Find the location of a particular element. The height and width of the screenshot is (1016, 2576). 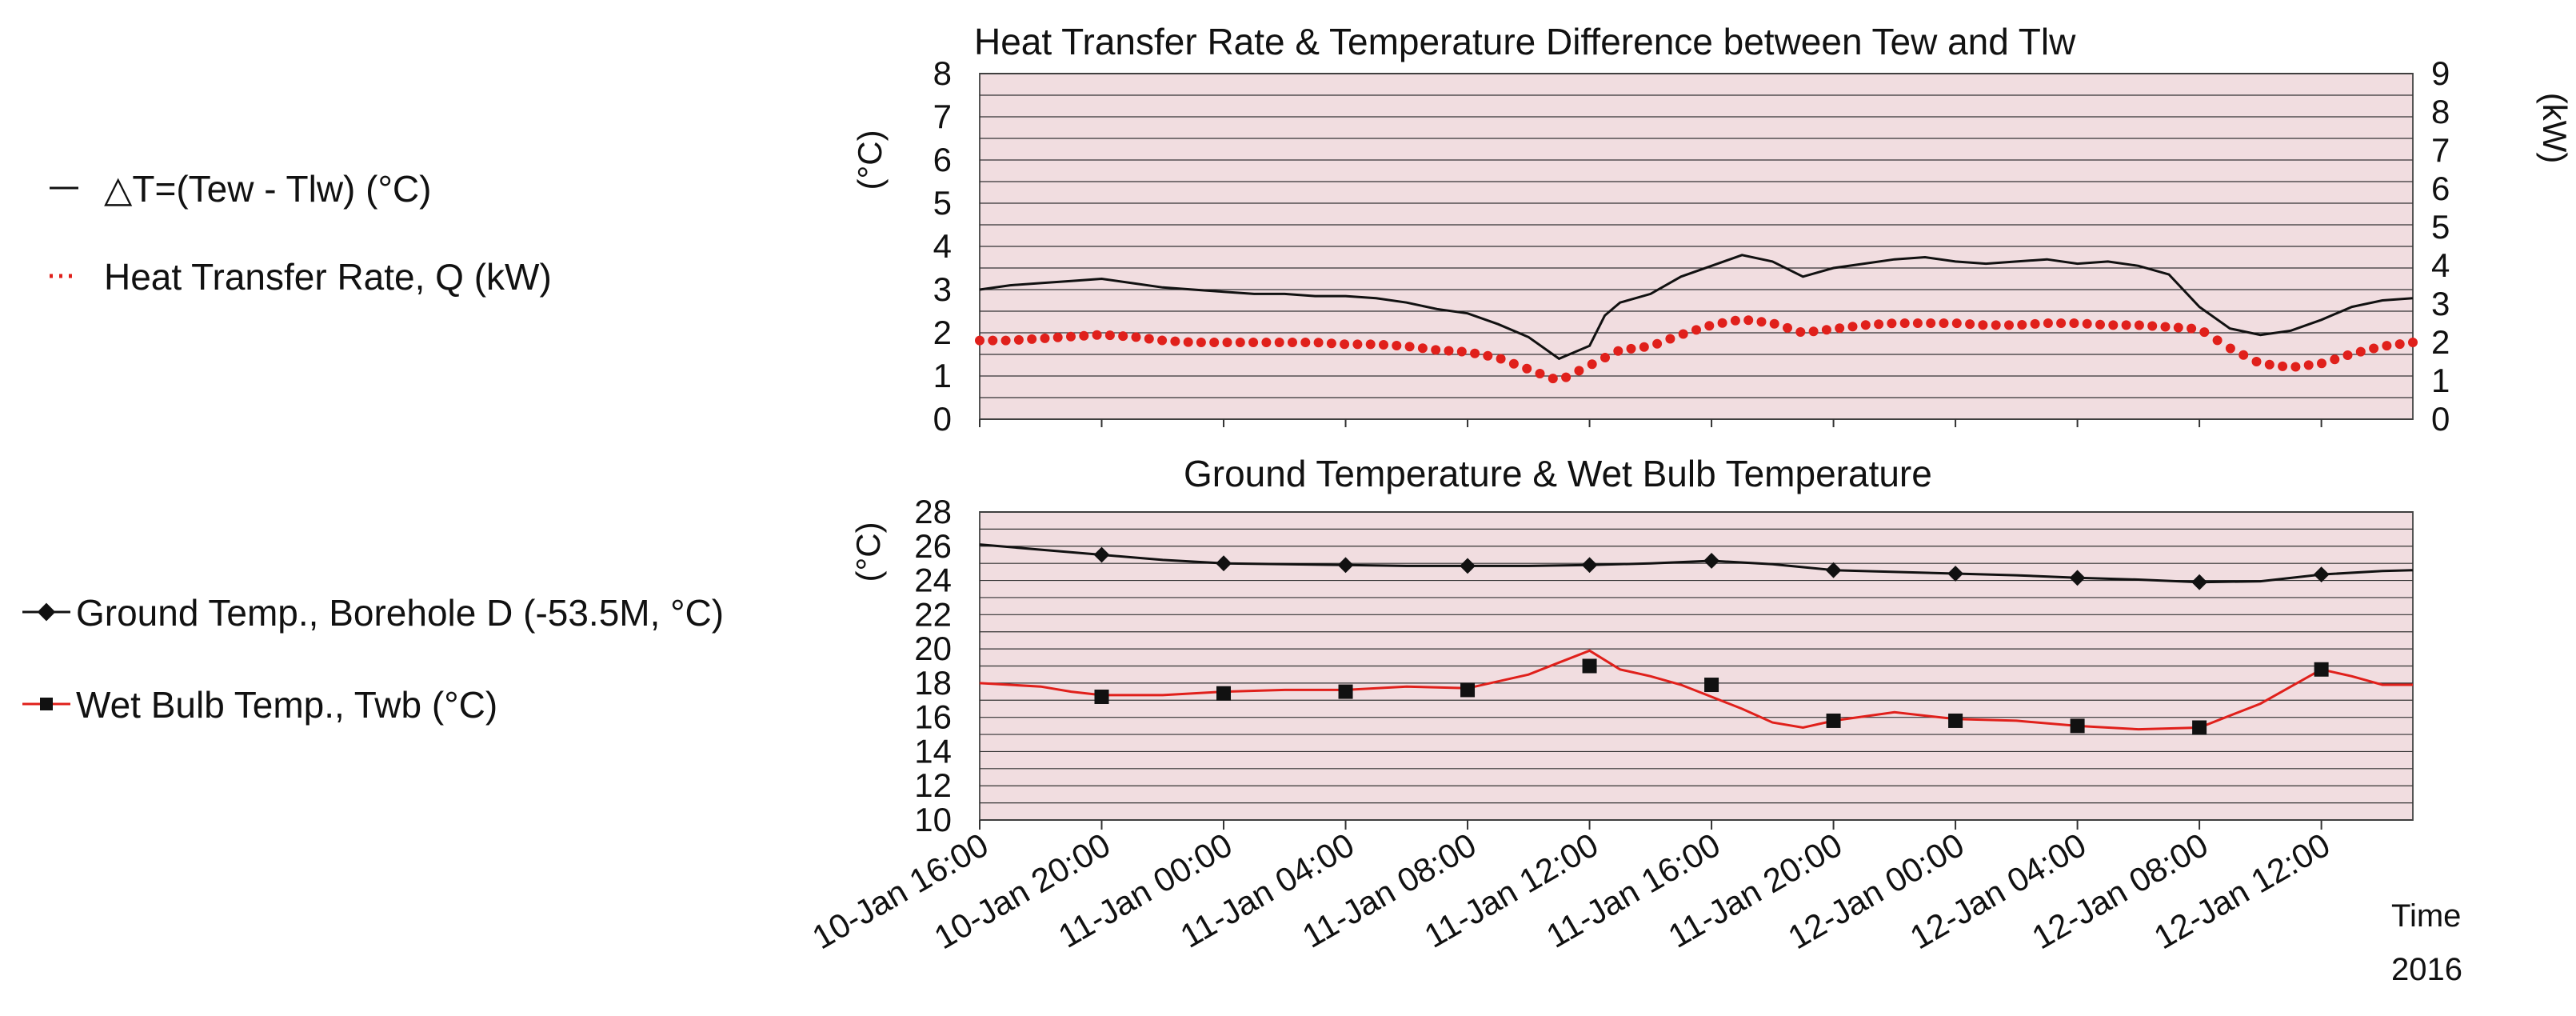

top-left-tick-label: 7 is located at coordinates (943, 116).